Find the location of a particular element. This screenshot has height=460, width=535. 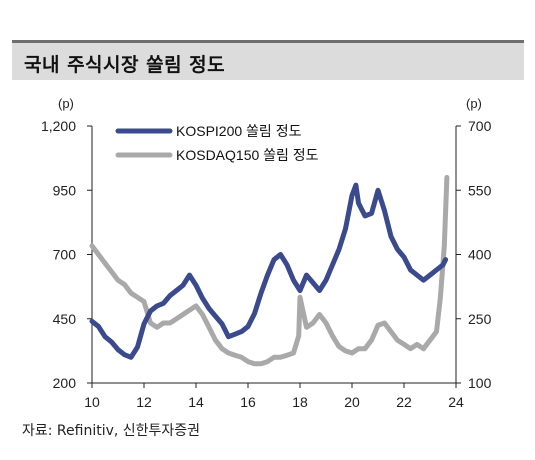

right-tick-label: 550 is located at coordinates (480, 190).